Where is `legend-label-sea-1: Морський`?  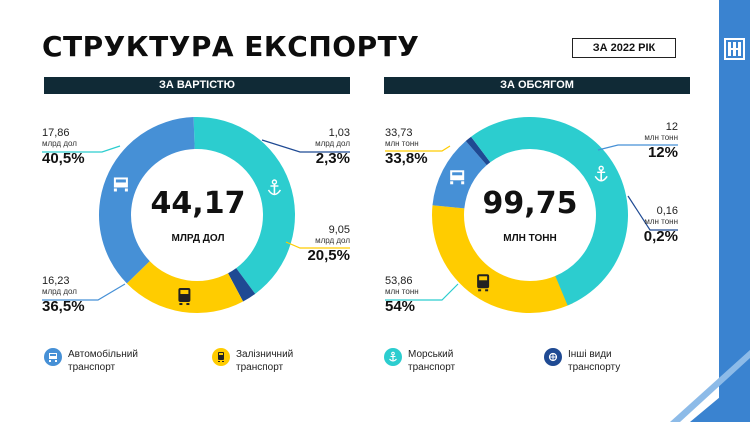
legend-label-sea-1: Морський is located at coordinates (431, 354).